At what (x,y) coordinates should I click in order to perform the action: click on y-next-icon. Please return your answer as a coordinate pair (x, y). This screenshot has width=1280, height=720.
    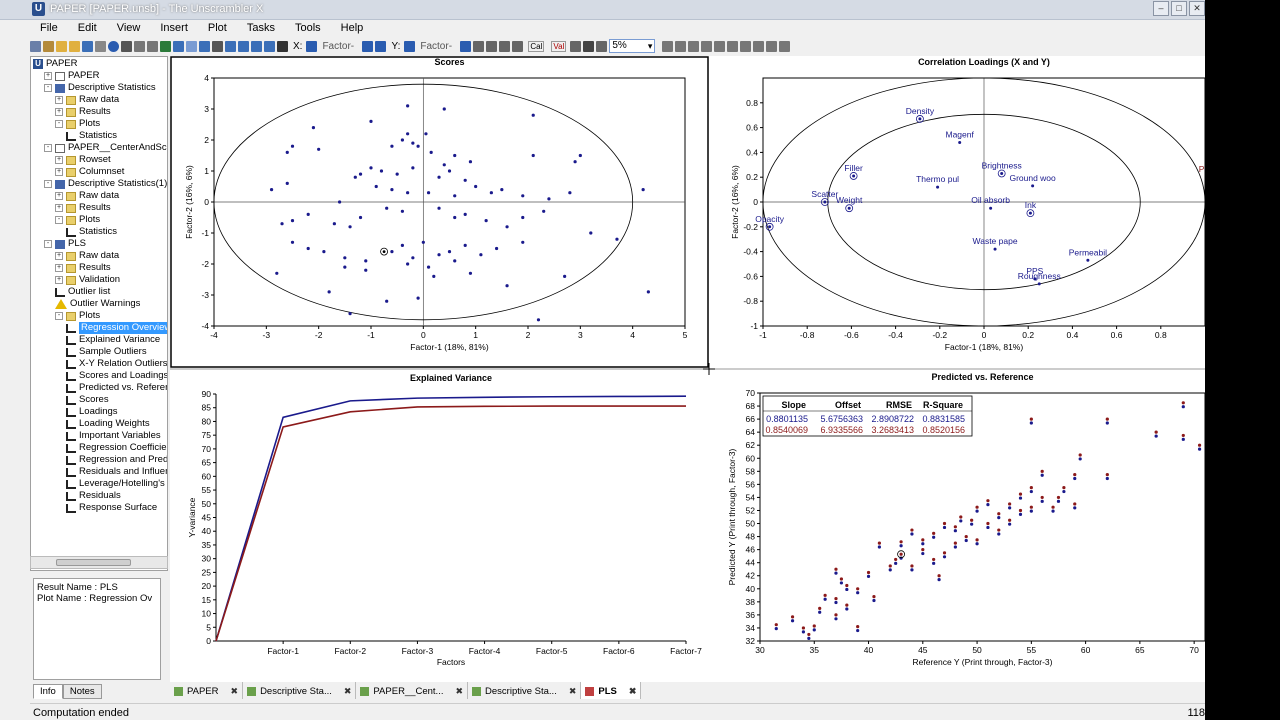
    Looking at the image, I should click on (466, 46).